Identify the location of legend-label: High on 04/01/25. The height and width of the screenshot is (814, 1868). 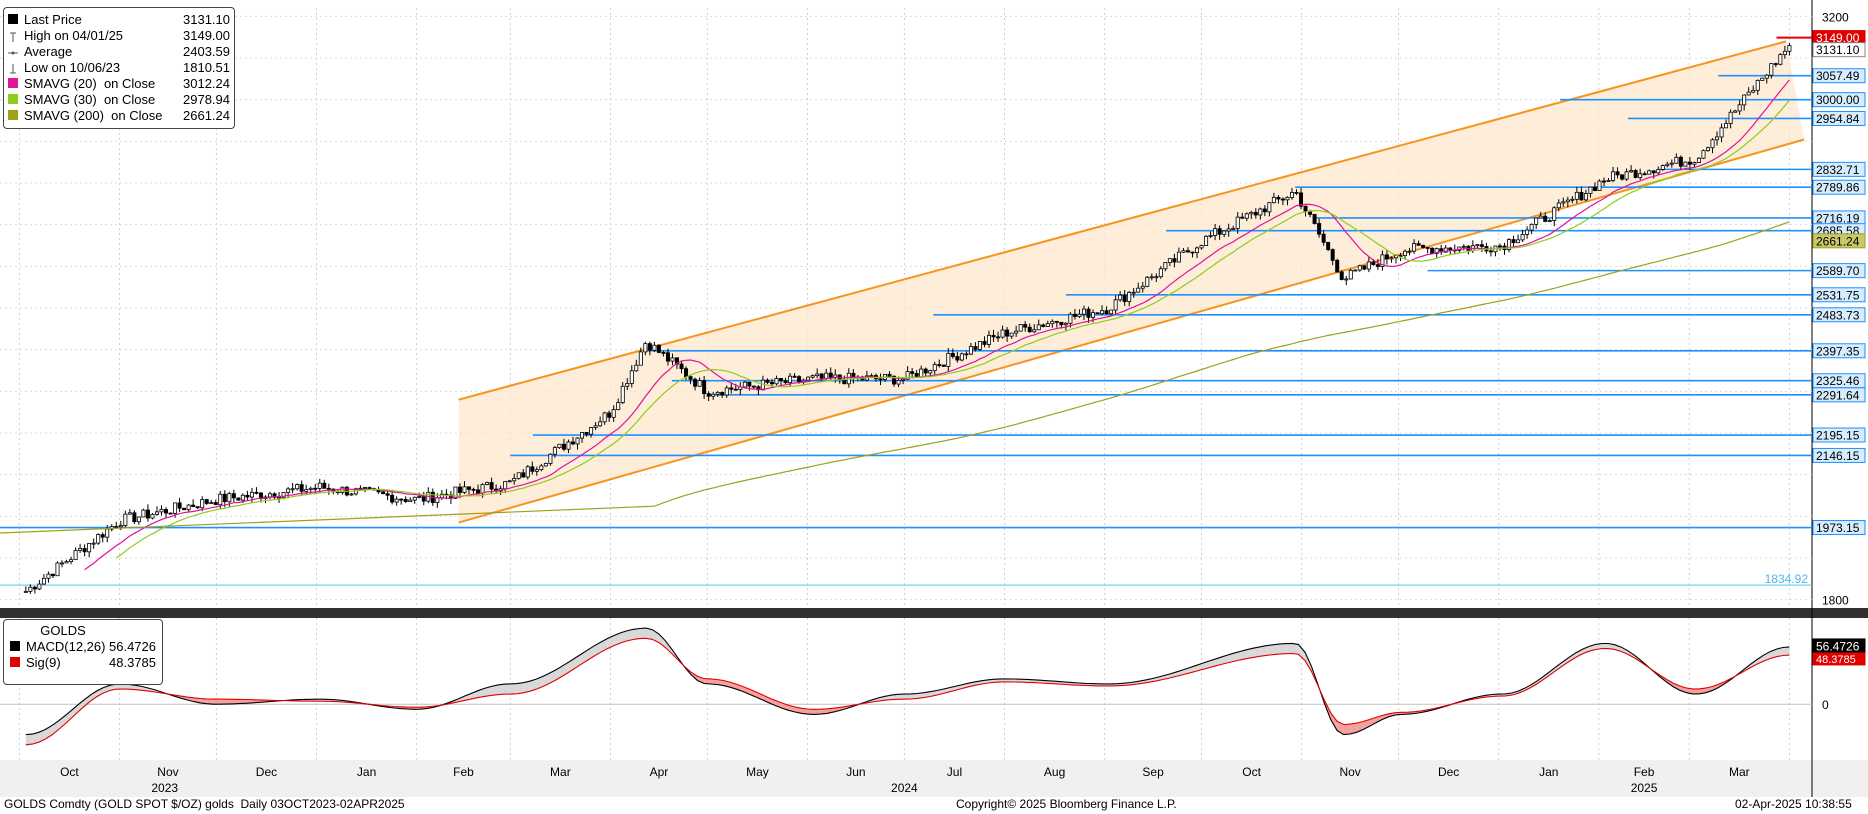
(74, 35).